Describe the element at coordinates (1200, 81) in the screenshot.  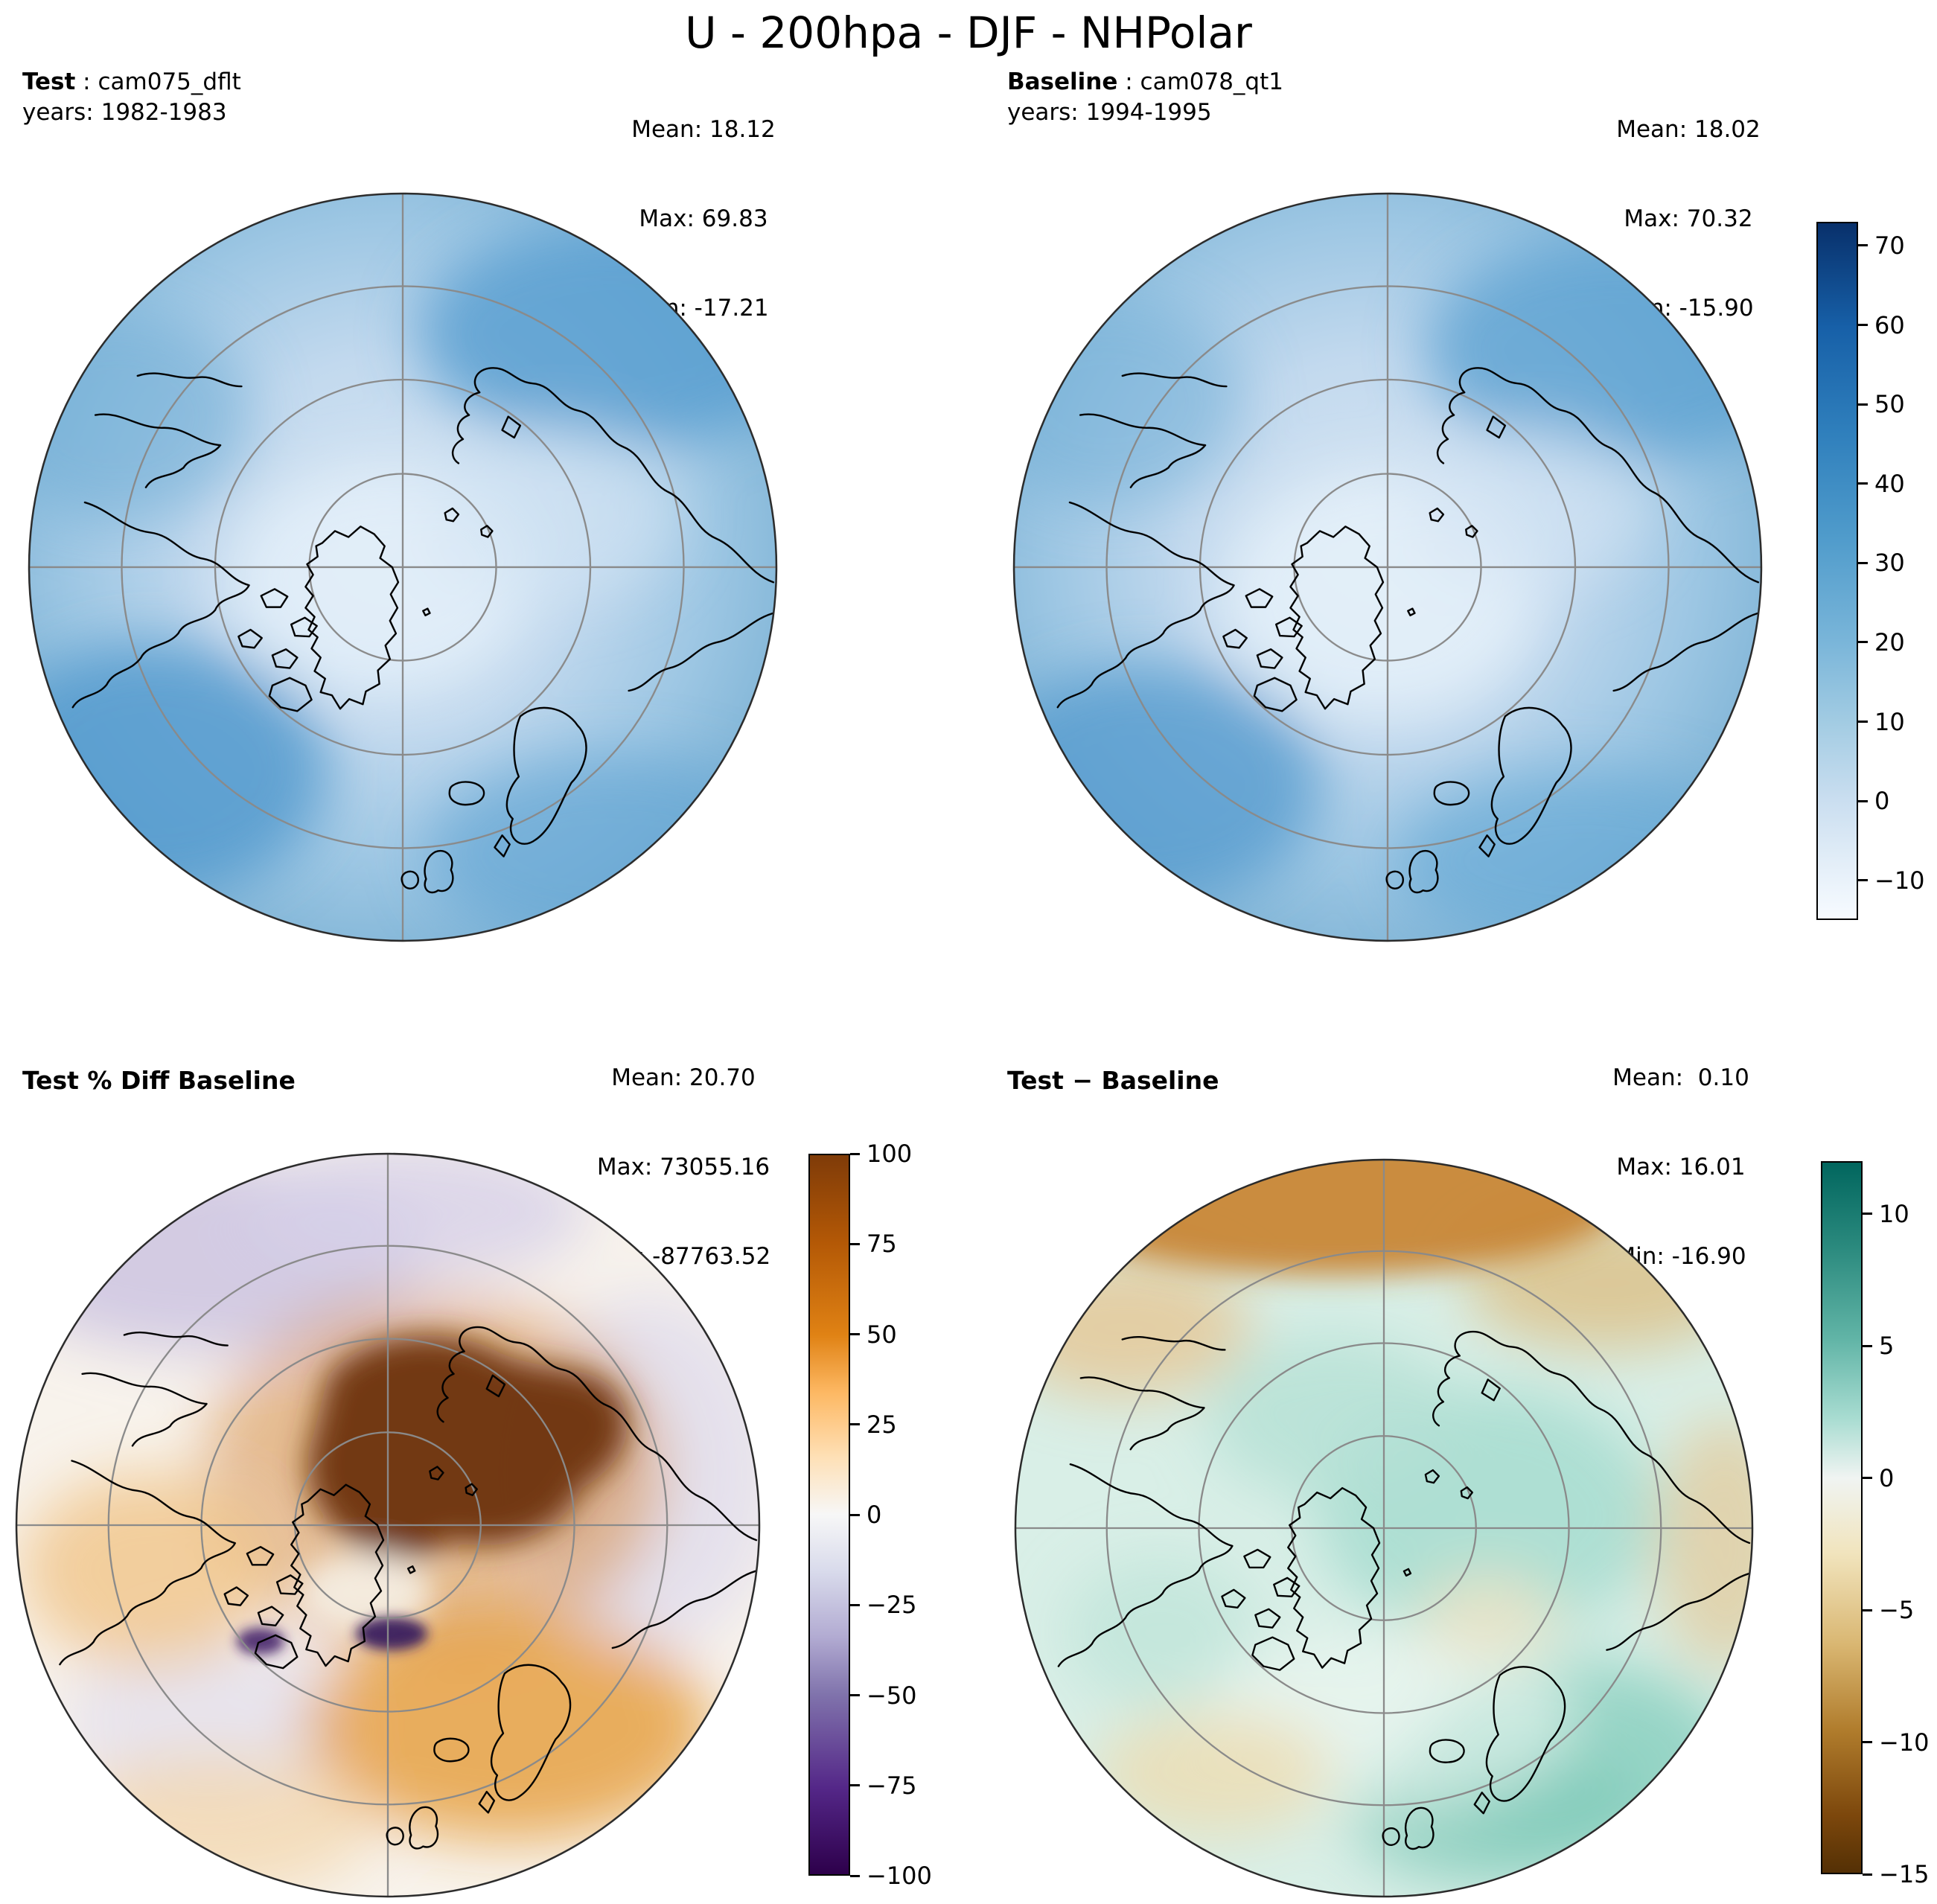
I see `baseline-label-value: : cam078_qt1` at that location.